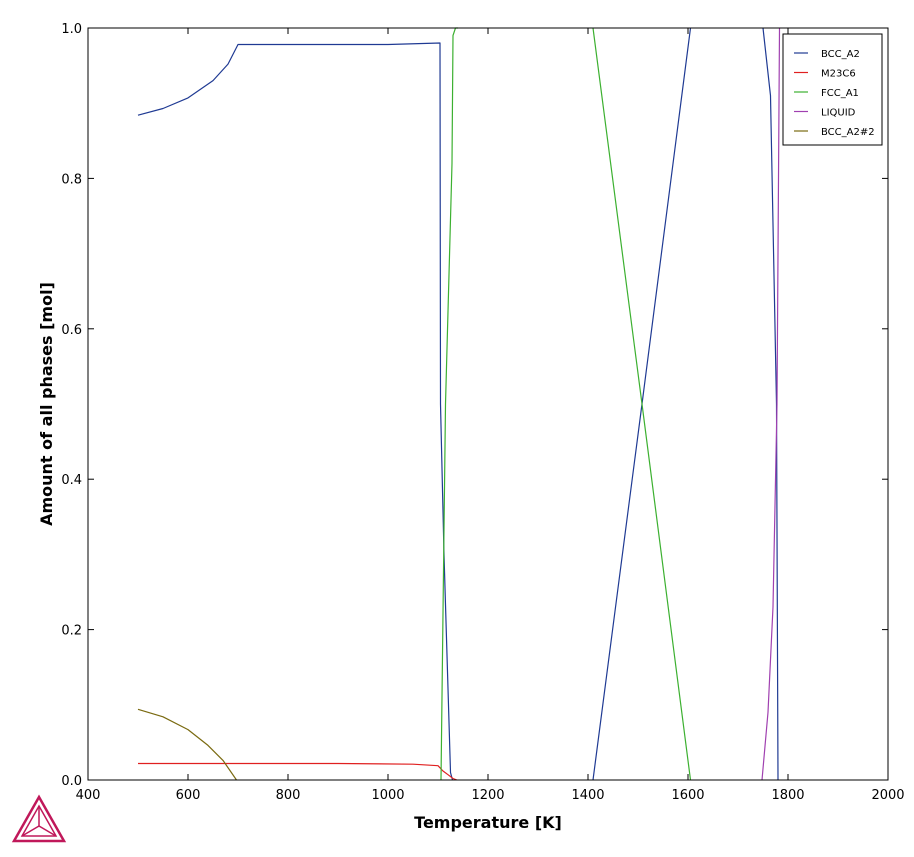 This screenshot has height=857, width=914. I want to click on series-line-fcc-a1, so click(642, 404).